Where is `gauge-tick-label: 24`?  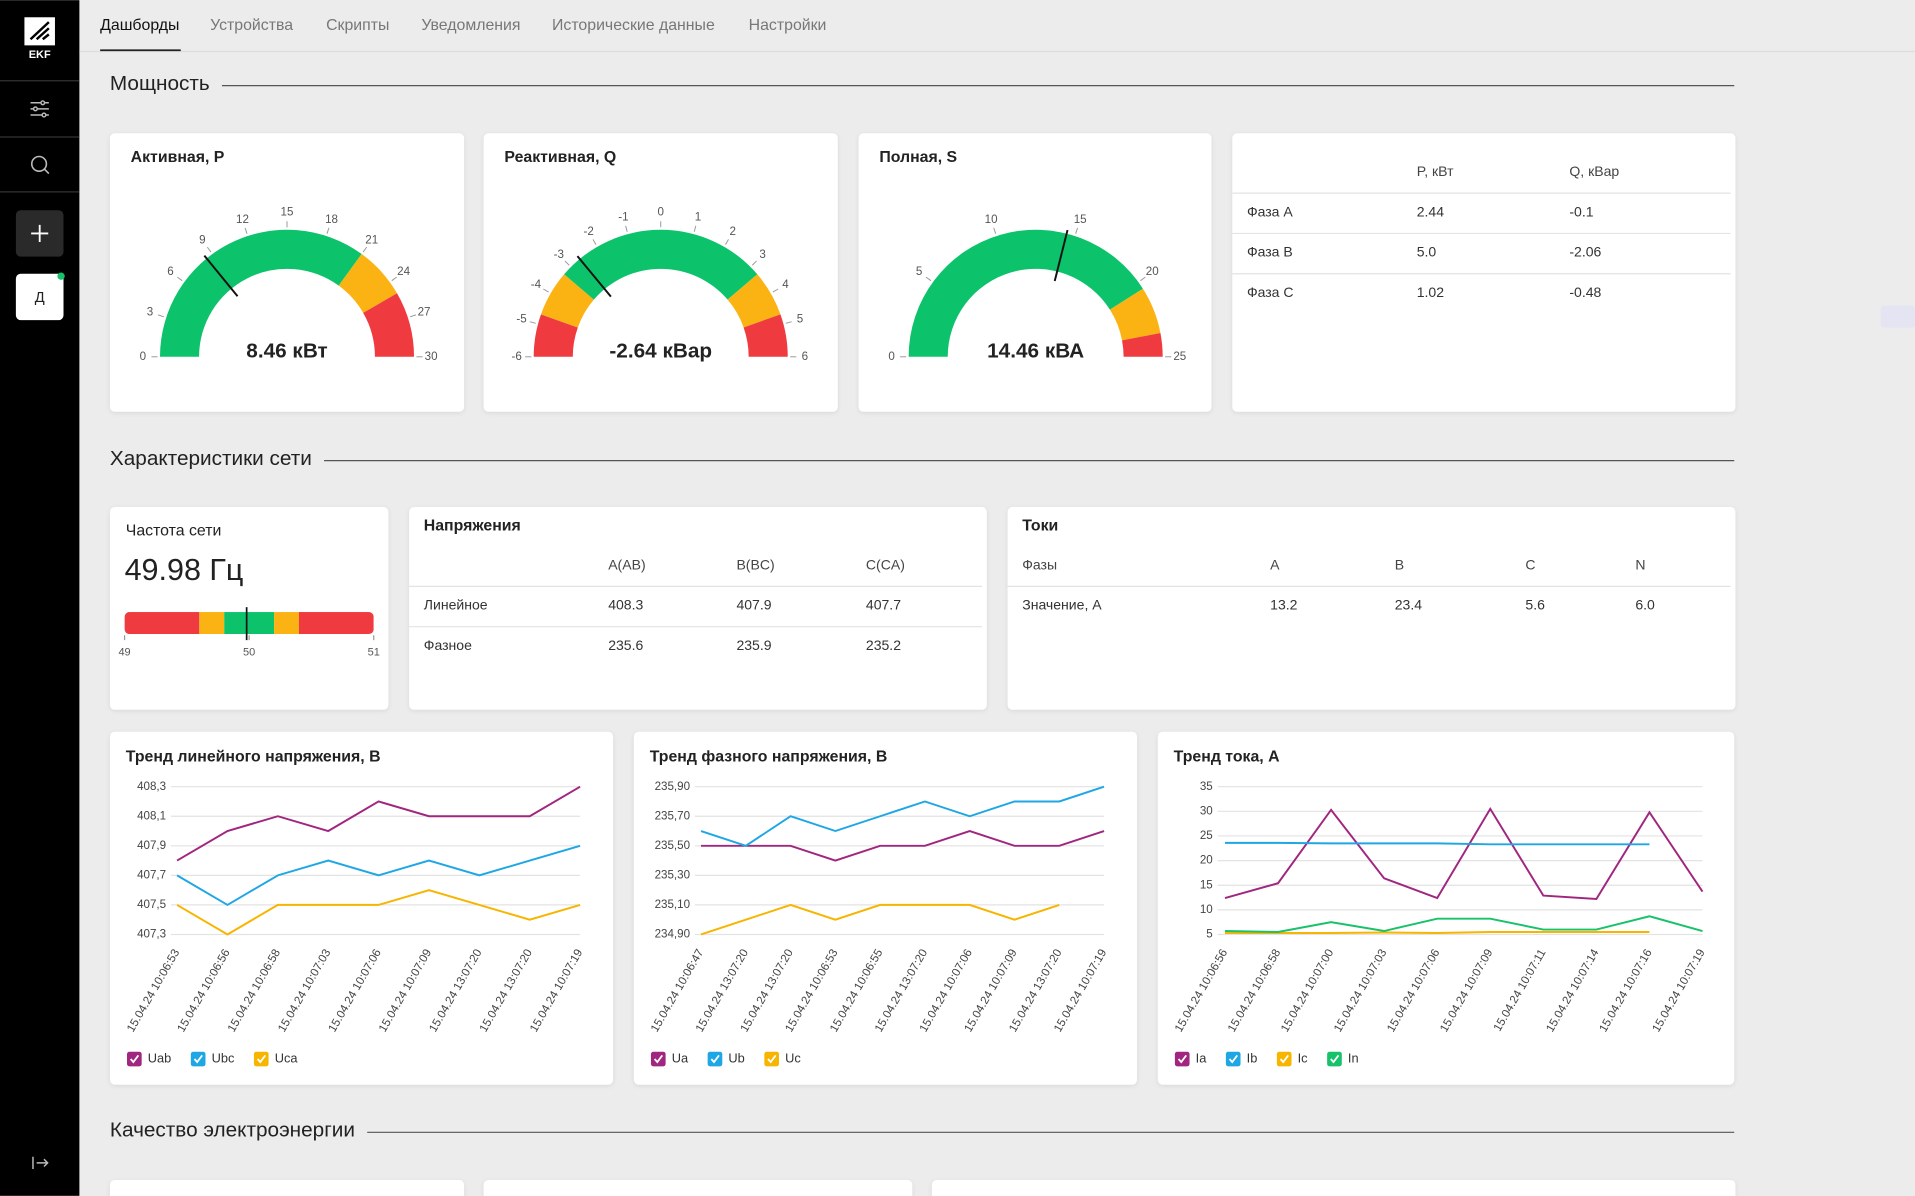 gauge-tick-label: 24 is located at coordinates (403, 271).